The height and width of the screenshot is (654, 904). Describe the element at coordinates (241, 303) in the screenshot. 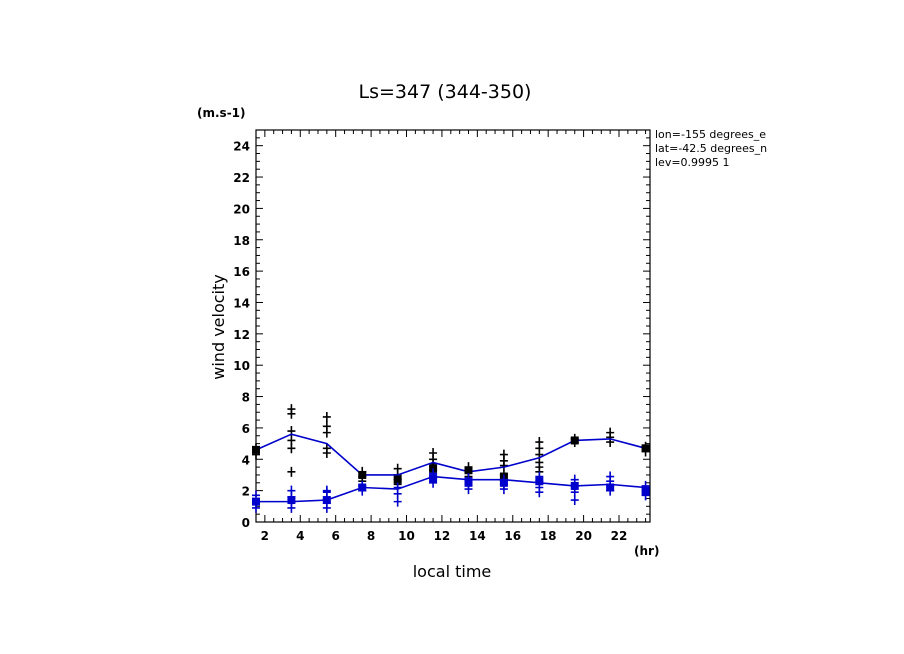

I see `y-tick-label: 14` at that location.